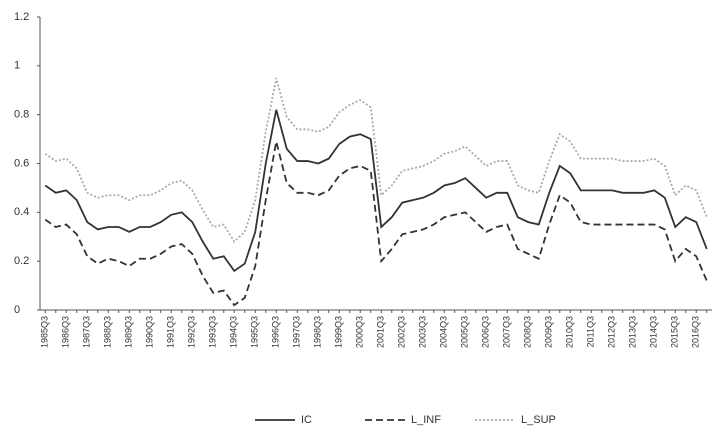 Image resolution: width=726 pixels, height=440 pixels. Describe the element at coordinates (21, 17) in the screenshot. I see `y-tick-label: 1.2` at that location.